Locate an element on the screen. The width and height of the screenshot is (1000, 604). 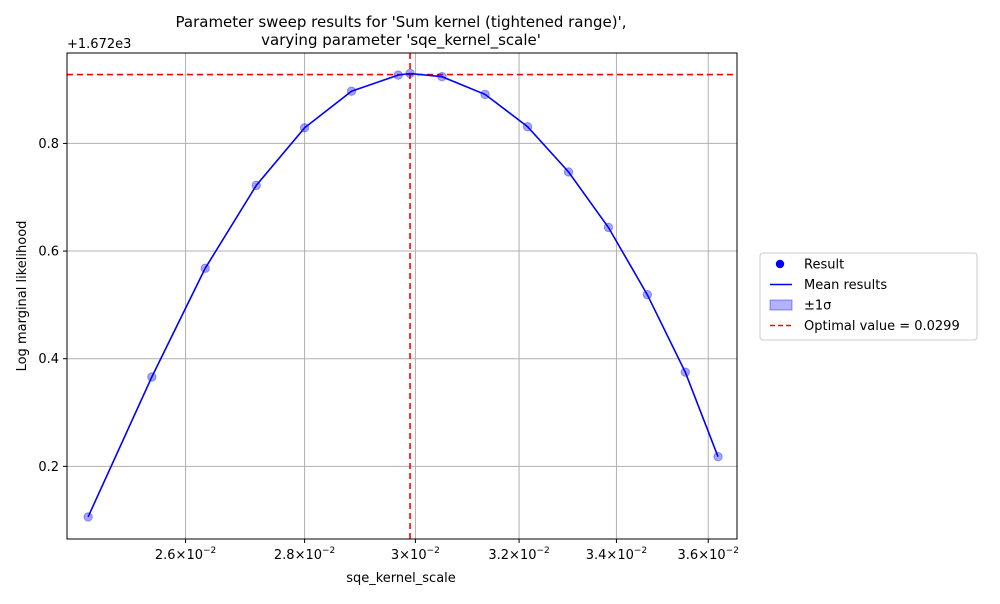
legend-label: Optimal value = 0.0299 is located at coordinates (882, 326).